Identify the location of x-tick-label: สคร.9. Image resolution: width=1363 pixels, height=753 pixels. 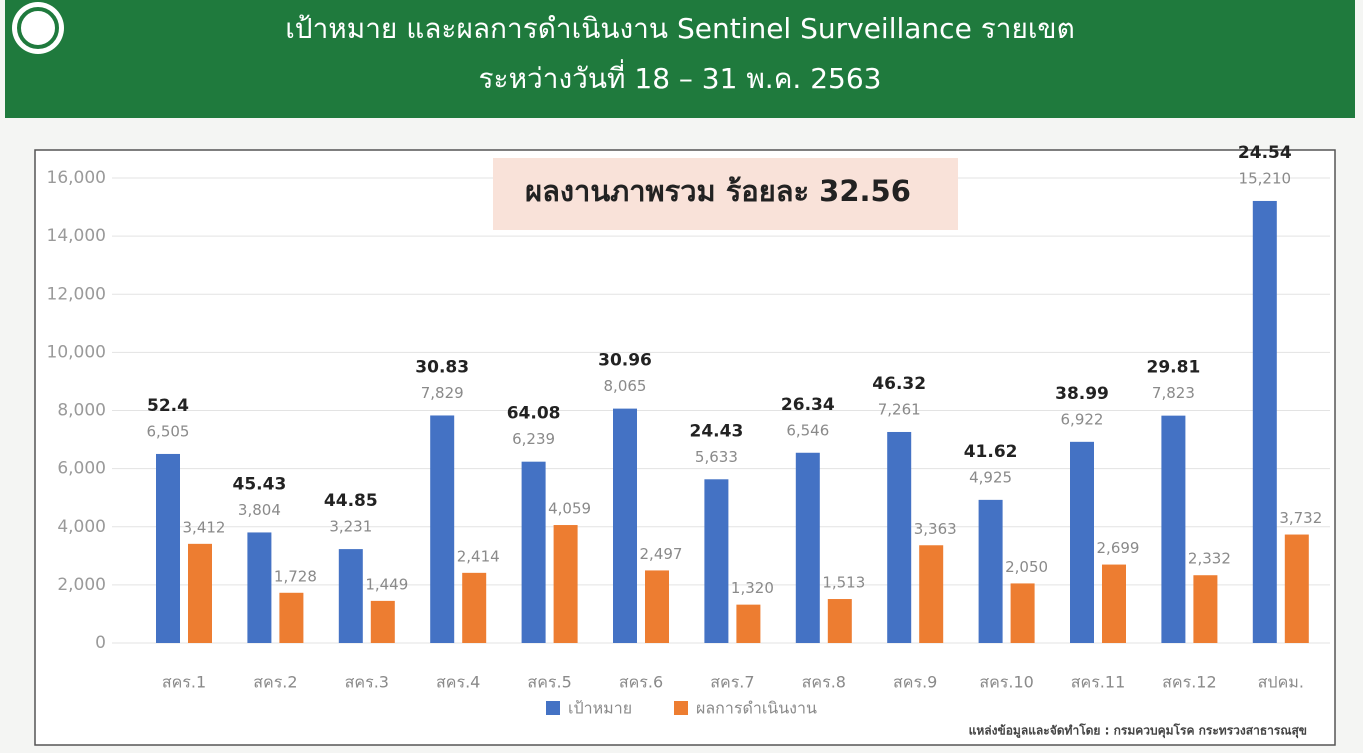
(915, 682).